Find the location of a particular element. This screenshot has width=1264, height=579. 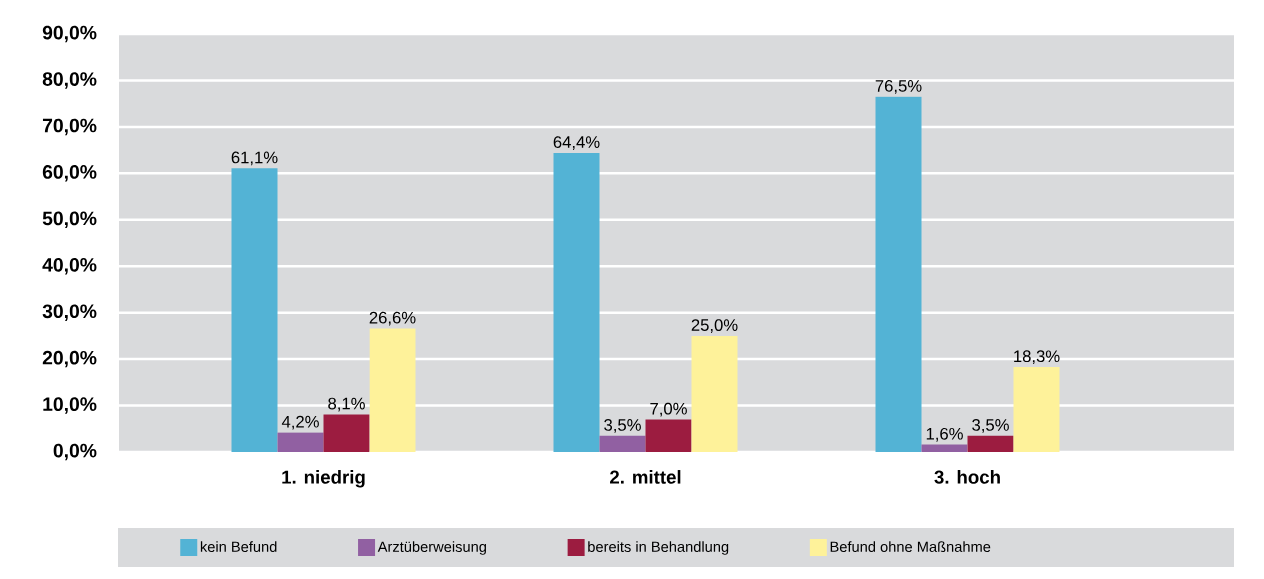

y-tick-label: 0,0% is located at coordinates (75, 452).